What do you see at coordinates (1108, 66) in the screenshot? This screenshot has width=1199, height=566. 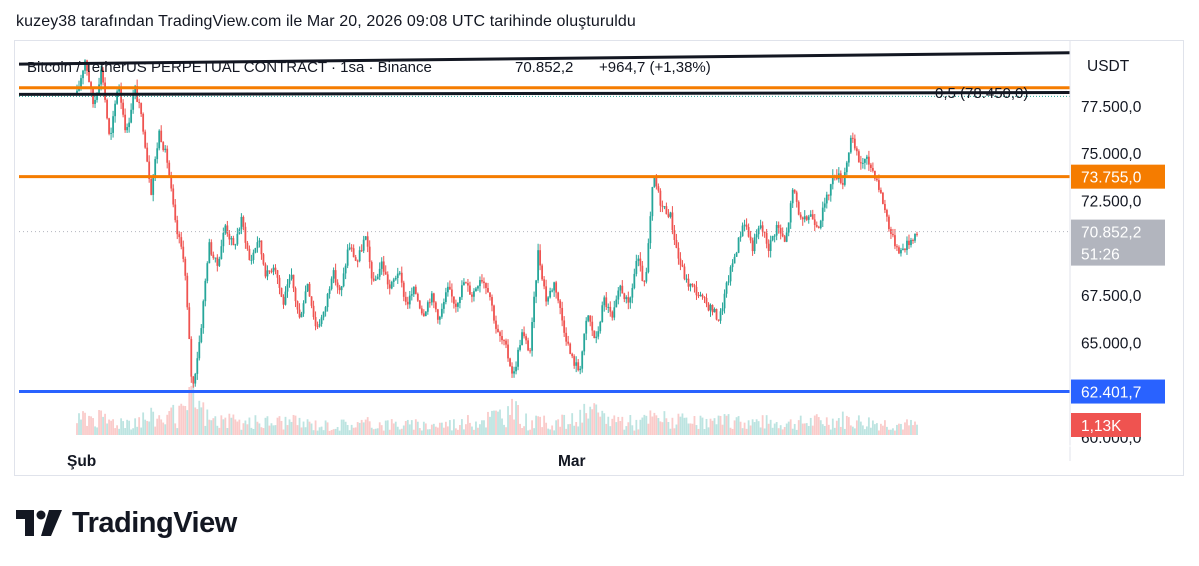 I see `currency-label: USDT` at bounding box center [1108, 66].